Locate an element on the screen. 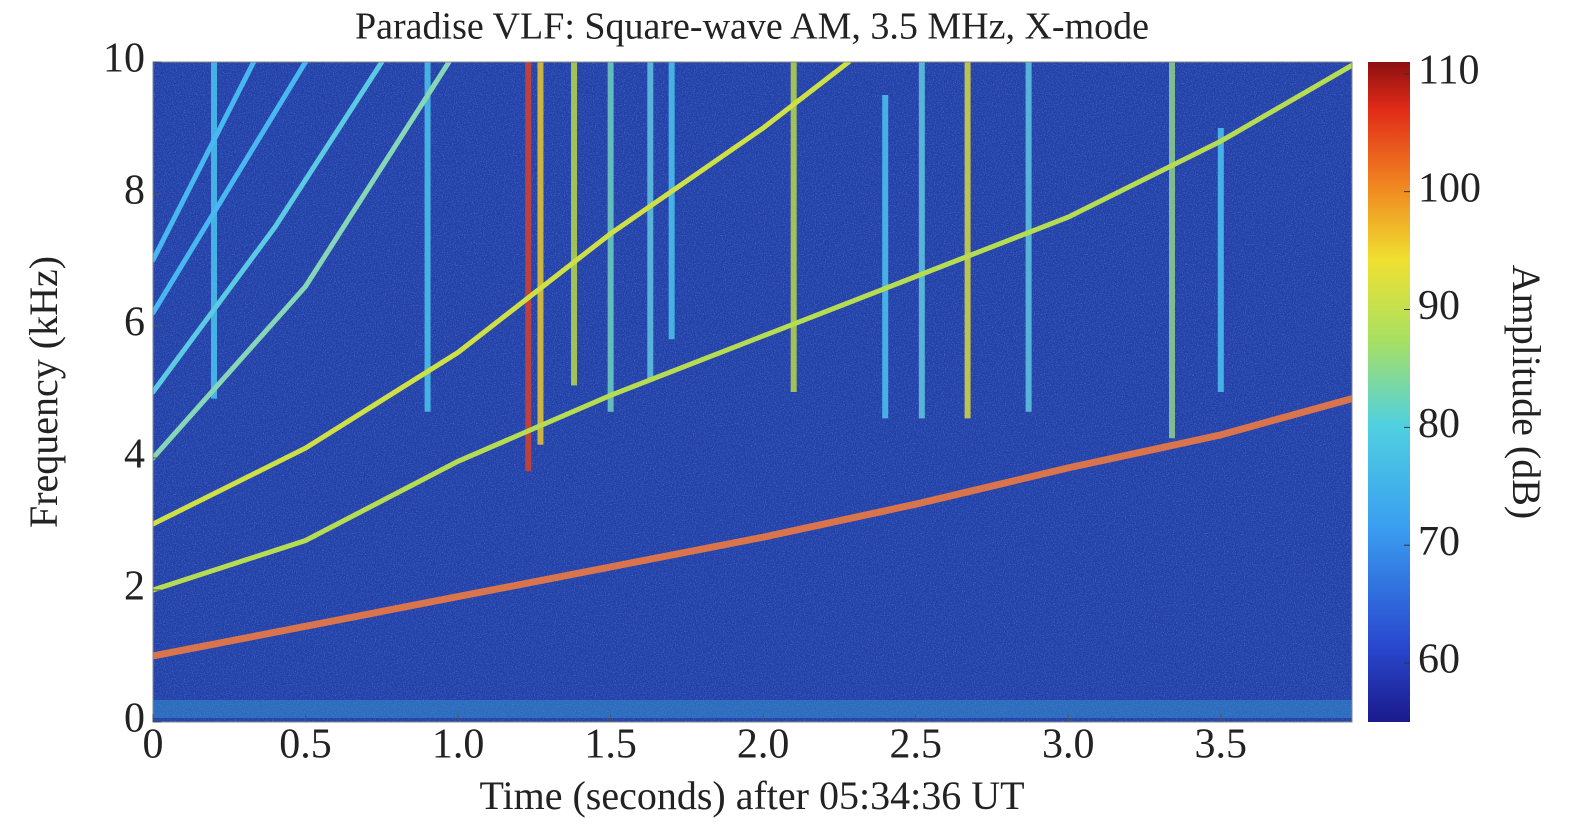 The image size is (1570, 827). colorbar-tick-label: 90 is located at coordinates (1439, 306).